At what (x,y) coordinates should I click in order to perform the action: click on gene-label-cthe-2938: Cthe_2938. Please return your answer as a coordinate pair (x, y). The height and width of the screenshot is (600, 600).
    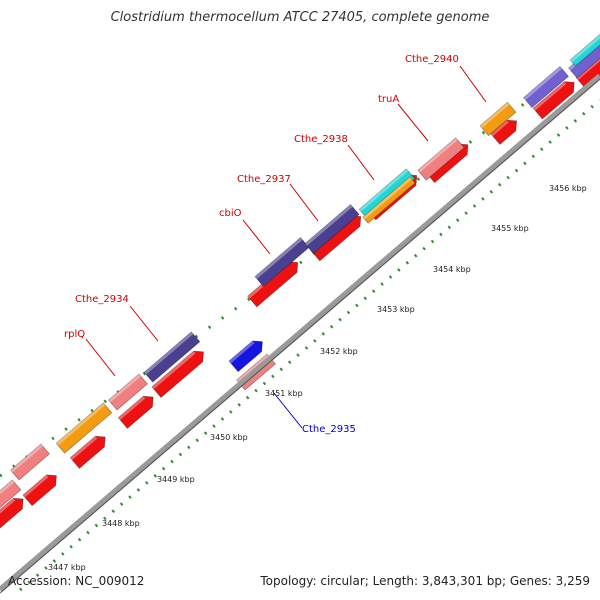
    Looking at the image, I should click on (321, 139).